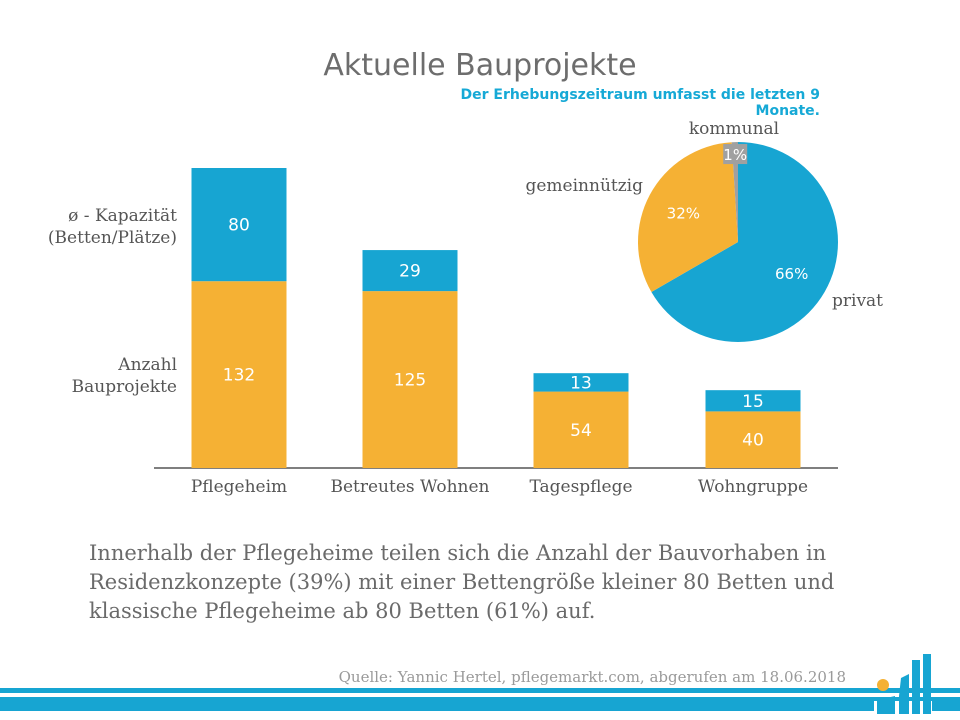  What do you see at coordinates (734, 129) in the screenshot?
I see `label-kommunal: kommunal` at bounding box center [734, 129].